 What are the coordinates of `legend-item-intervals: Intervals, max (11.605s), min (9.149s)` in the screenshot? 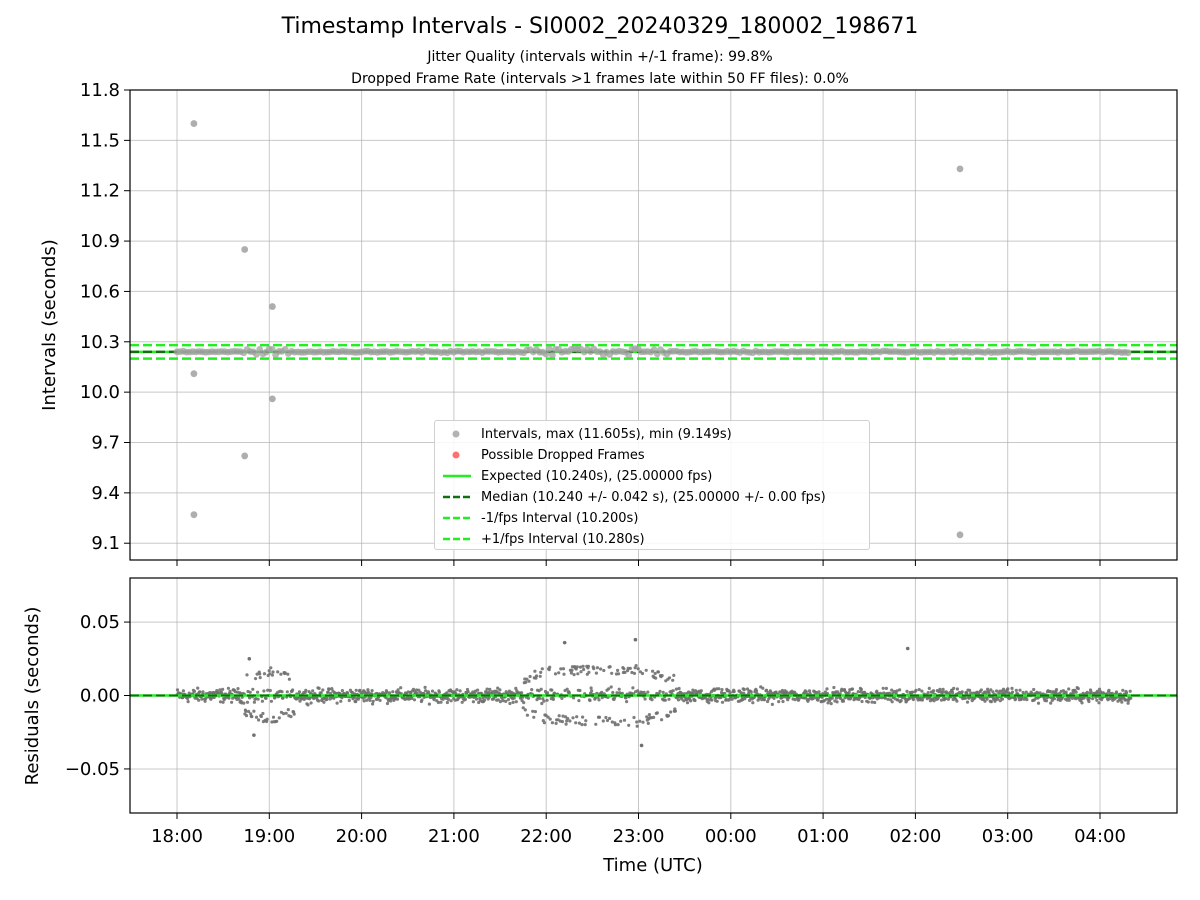 It's located at (652, 435).